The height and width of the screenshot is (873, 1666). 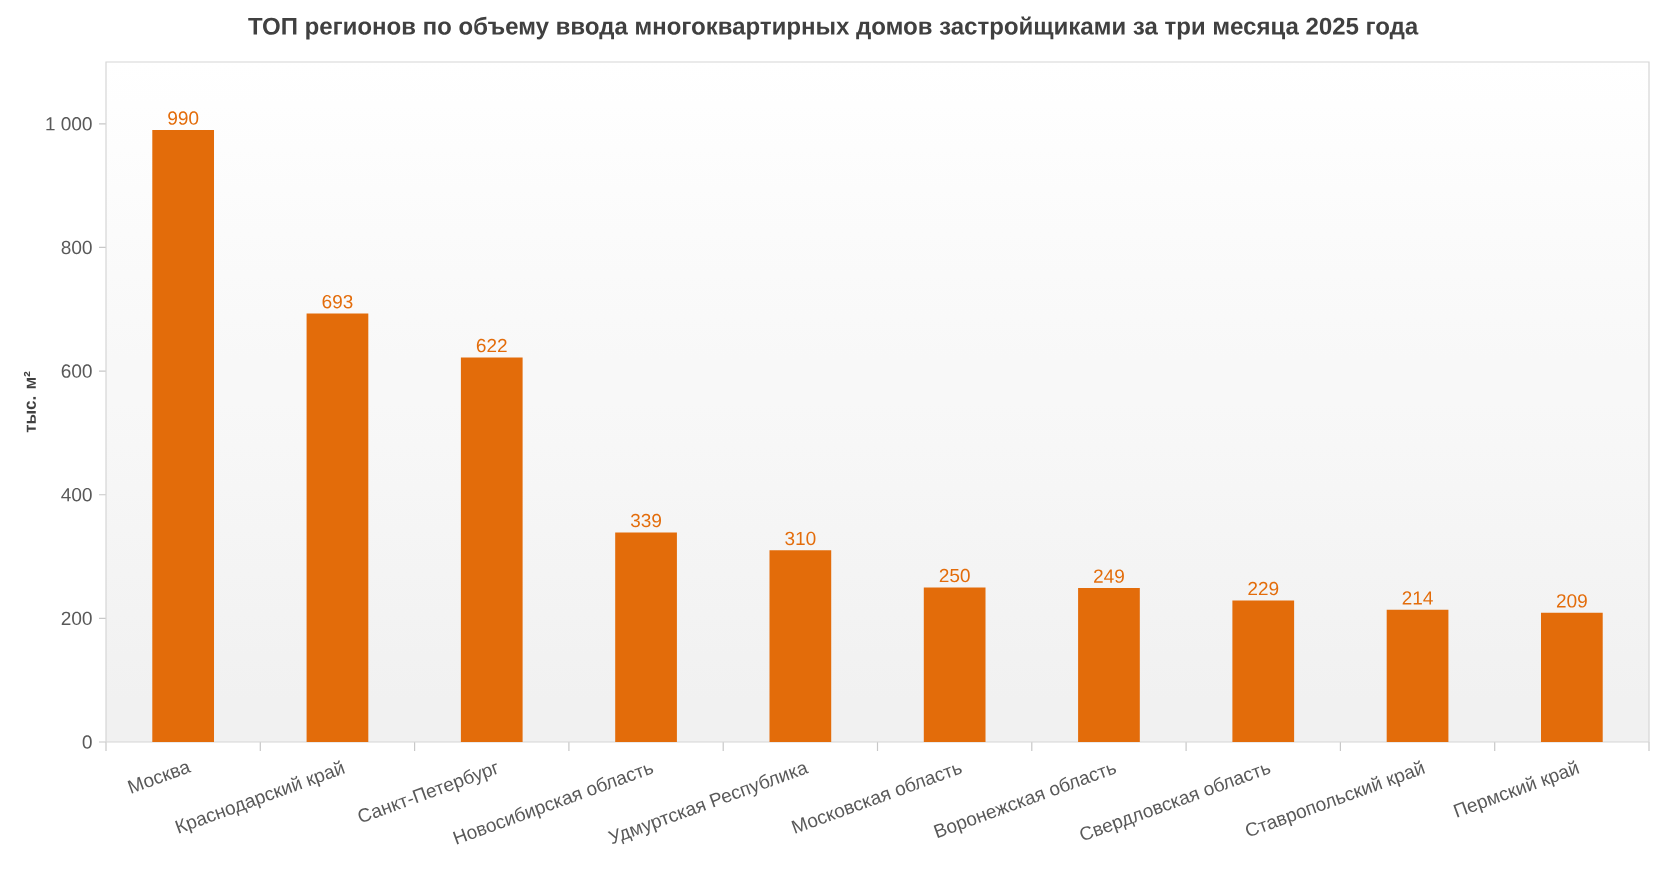 What do you see at coordinates (1571, 601) in the screenshot?
I see `data-label: 209` at bounding box center [1571, 601].